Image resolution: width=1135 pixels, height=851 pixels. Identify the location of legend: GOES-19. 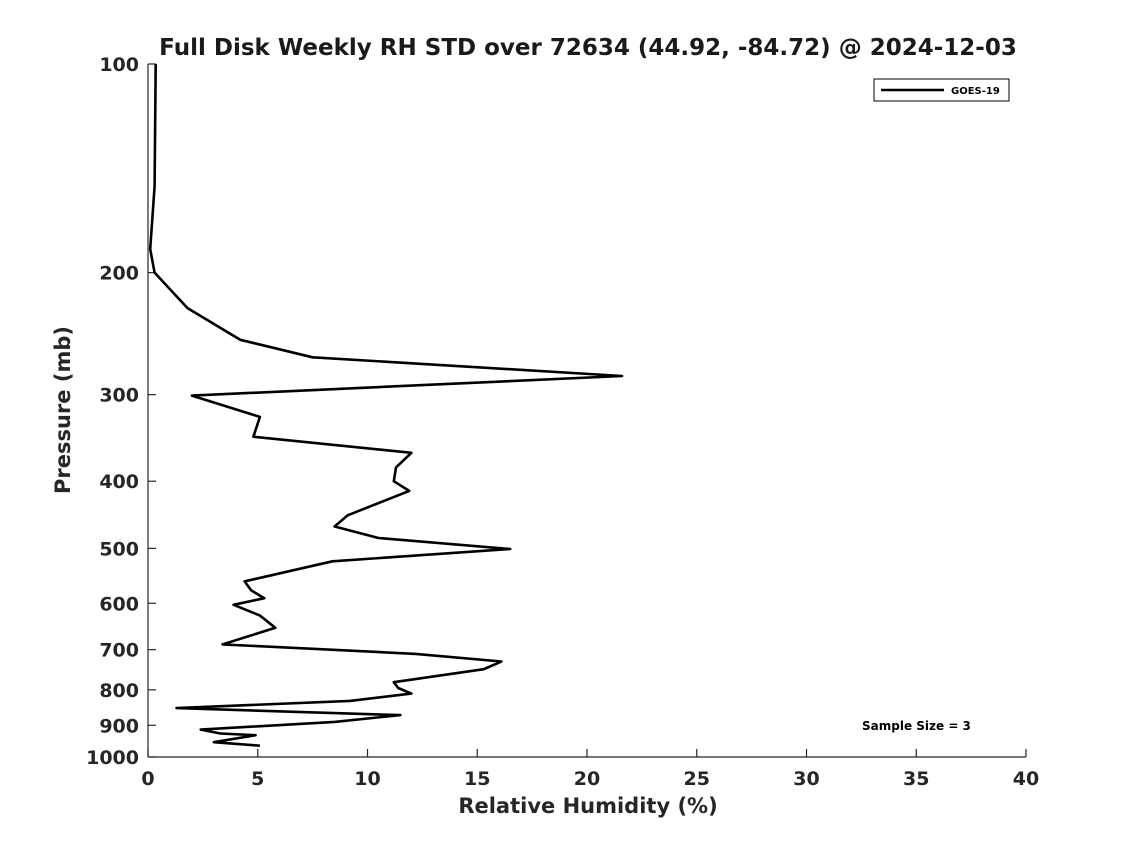
(941, 90).